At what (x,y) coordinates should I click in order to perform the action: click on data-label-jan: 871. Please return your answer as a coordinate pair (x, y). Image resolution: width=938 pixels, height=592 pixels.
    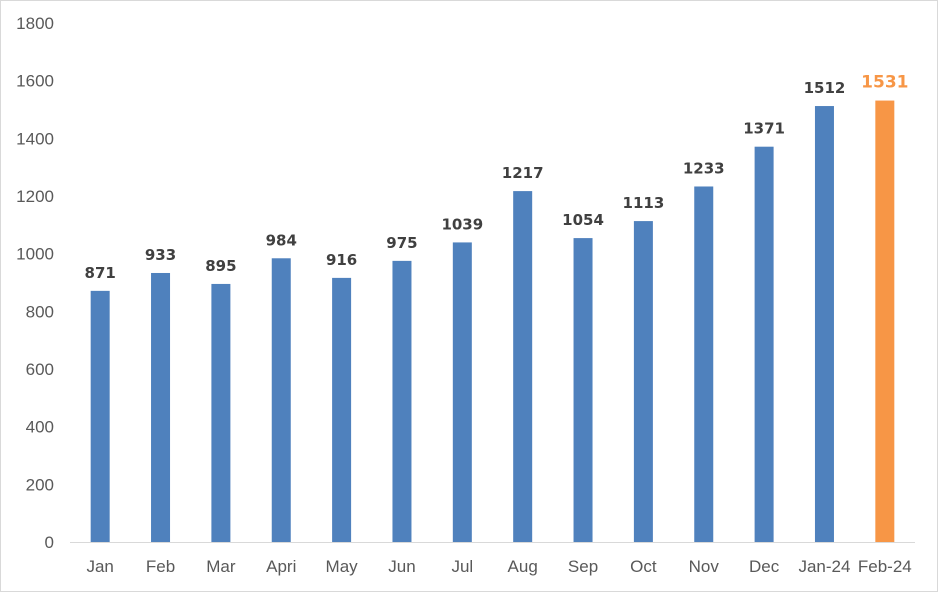
    Looking at the image, I should click on (100, 273).